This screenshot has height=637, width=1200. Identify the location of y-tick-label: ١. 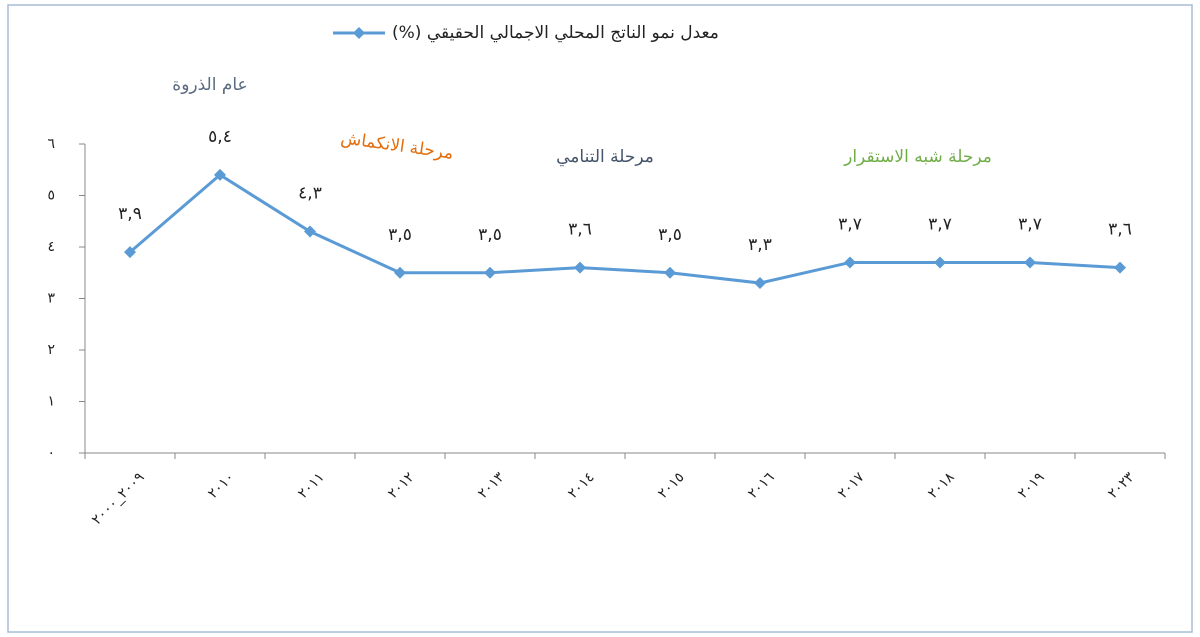
(51, 402).